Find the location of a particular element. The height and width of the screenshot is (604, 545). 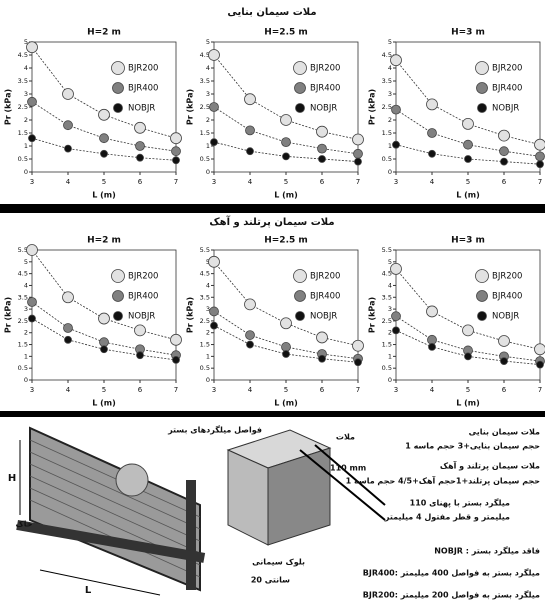

section-title: ملات سیمان پرتلند و آهک is located at coordinates (271, 221).